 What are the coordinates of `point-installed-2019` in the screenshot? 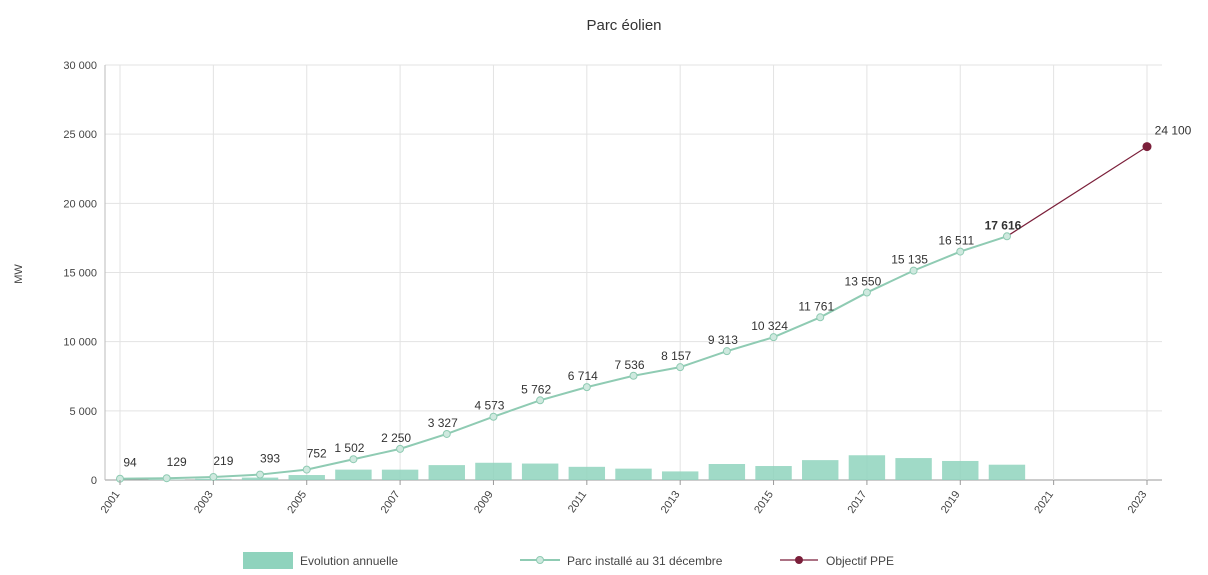 It's located at (960, 251).